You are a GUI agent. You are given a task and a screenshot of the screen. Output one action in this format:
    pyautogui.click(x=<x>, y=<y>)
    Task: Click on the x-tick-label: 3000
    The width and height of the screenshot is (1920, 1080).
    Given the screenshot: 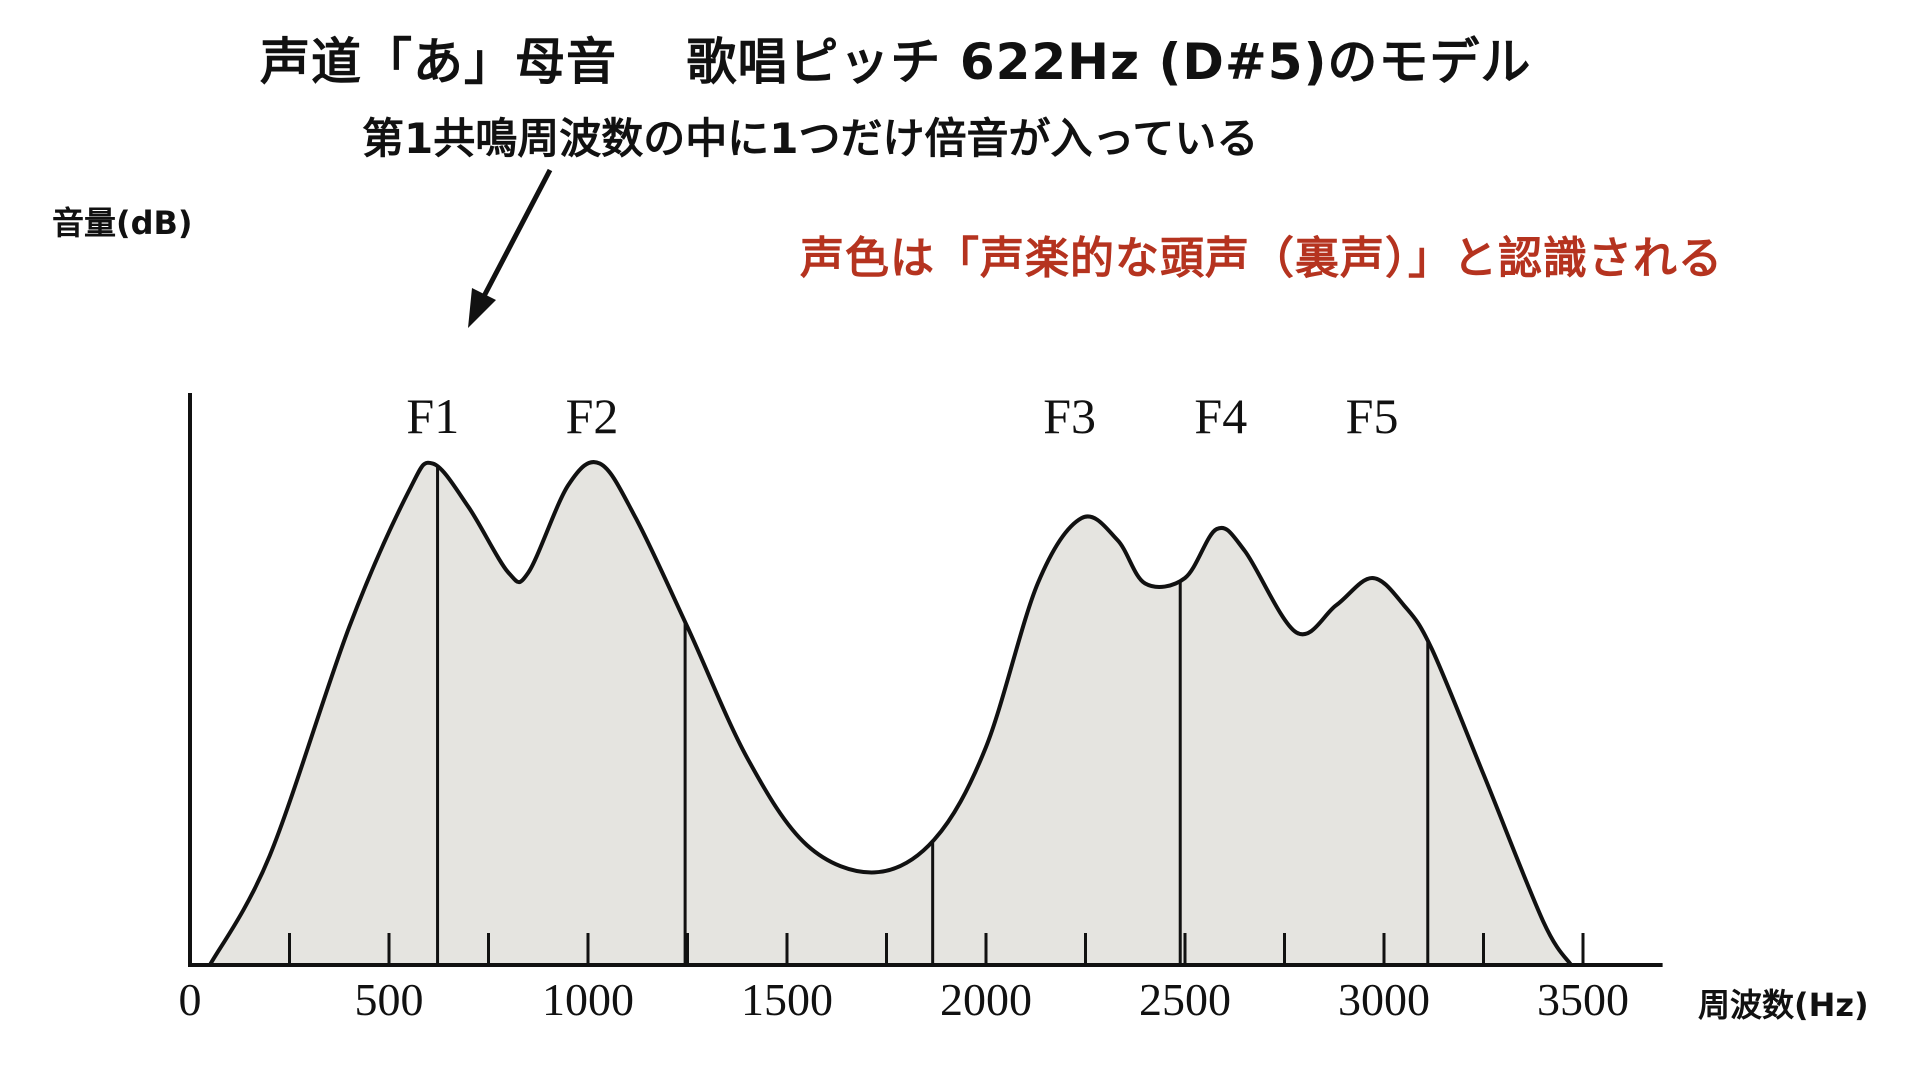 What is the action you would take?
    pyautogui.click(x=1384, y=999)
    